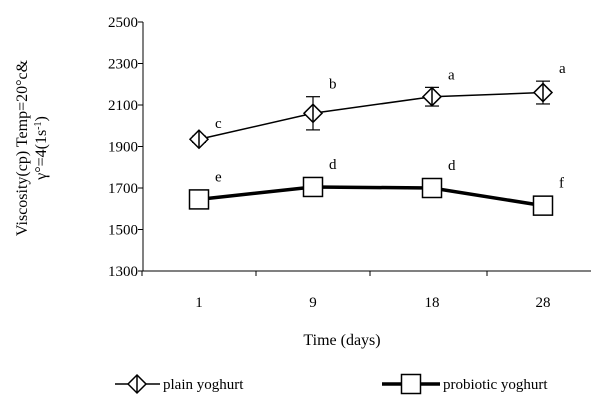  Describe the element at coordinates (199, 303) in the screenshot. I see `x-tick-label: 1` at that location.